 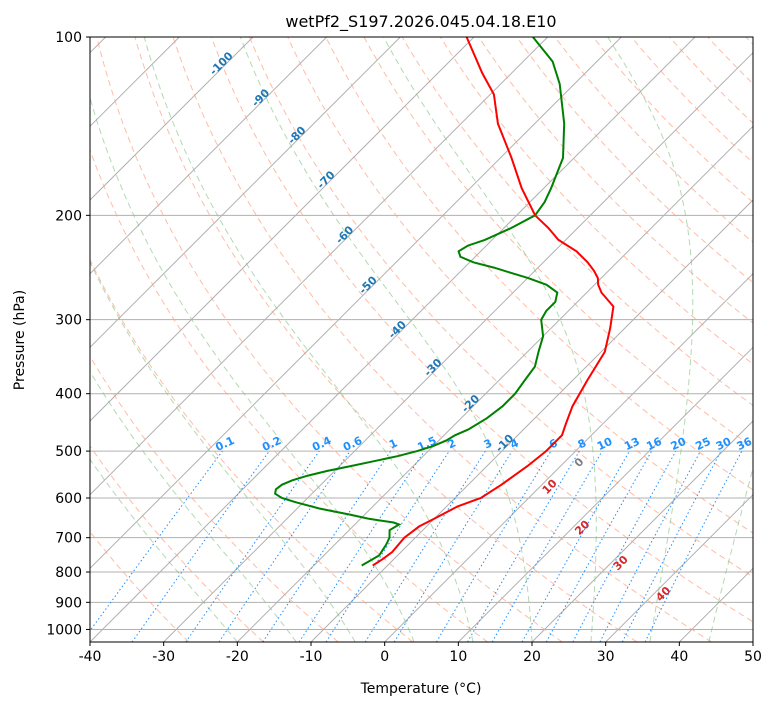 I want to click on x-tick-label: 10, so click(x=458, y=657).